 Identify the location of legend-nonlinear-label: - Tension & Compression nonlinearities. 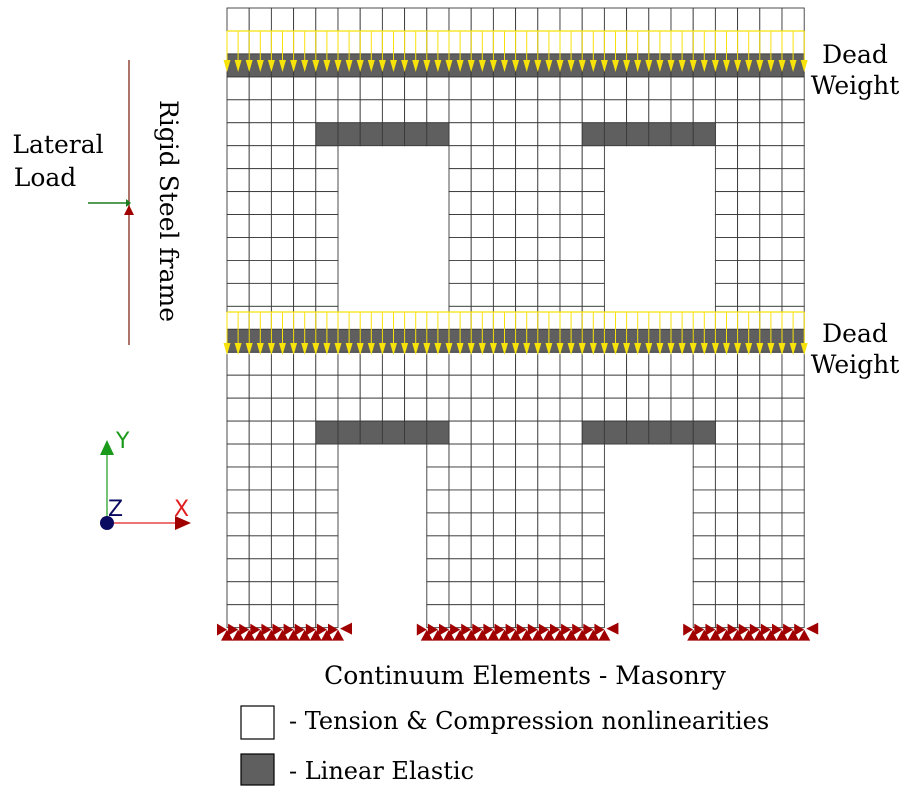
(529, 721).